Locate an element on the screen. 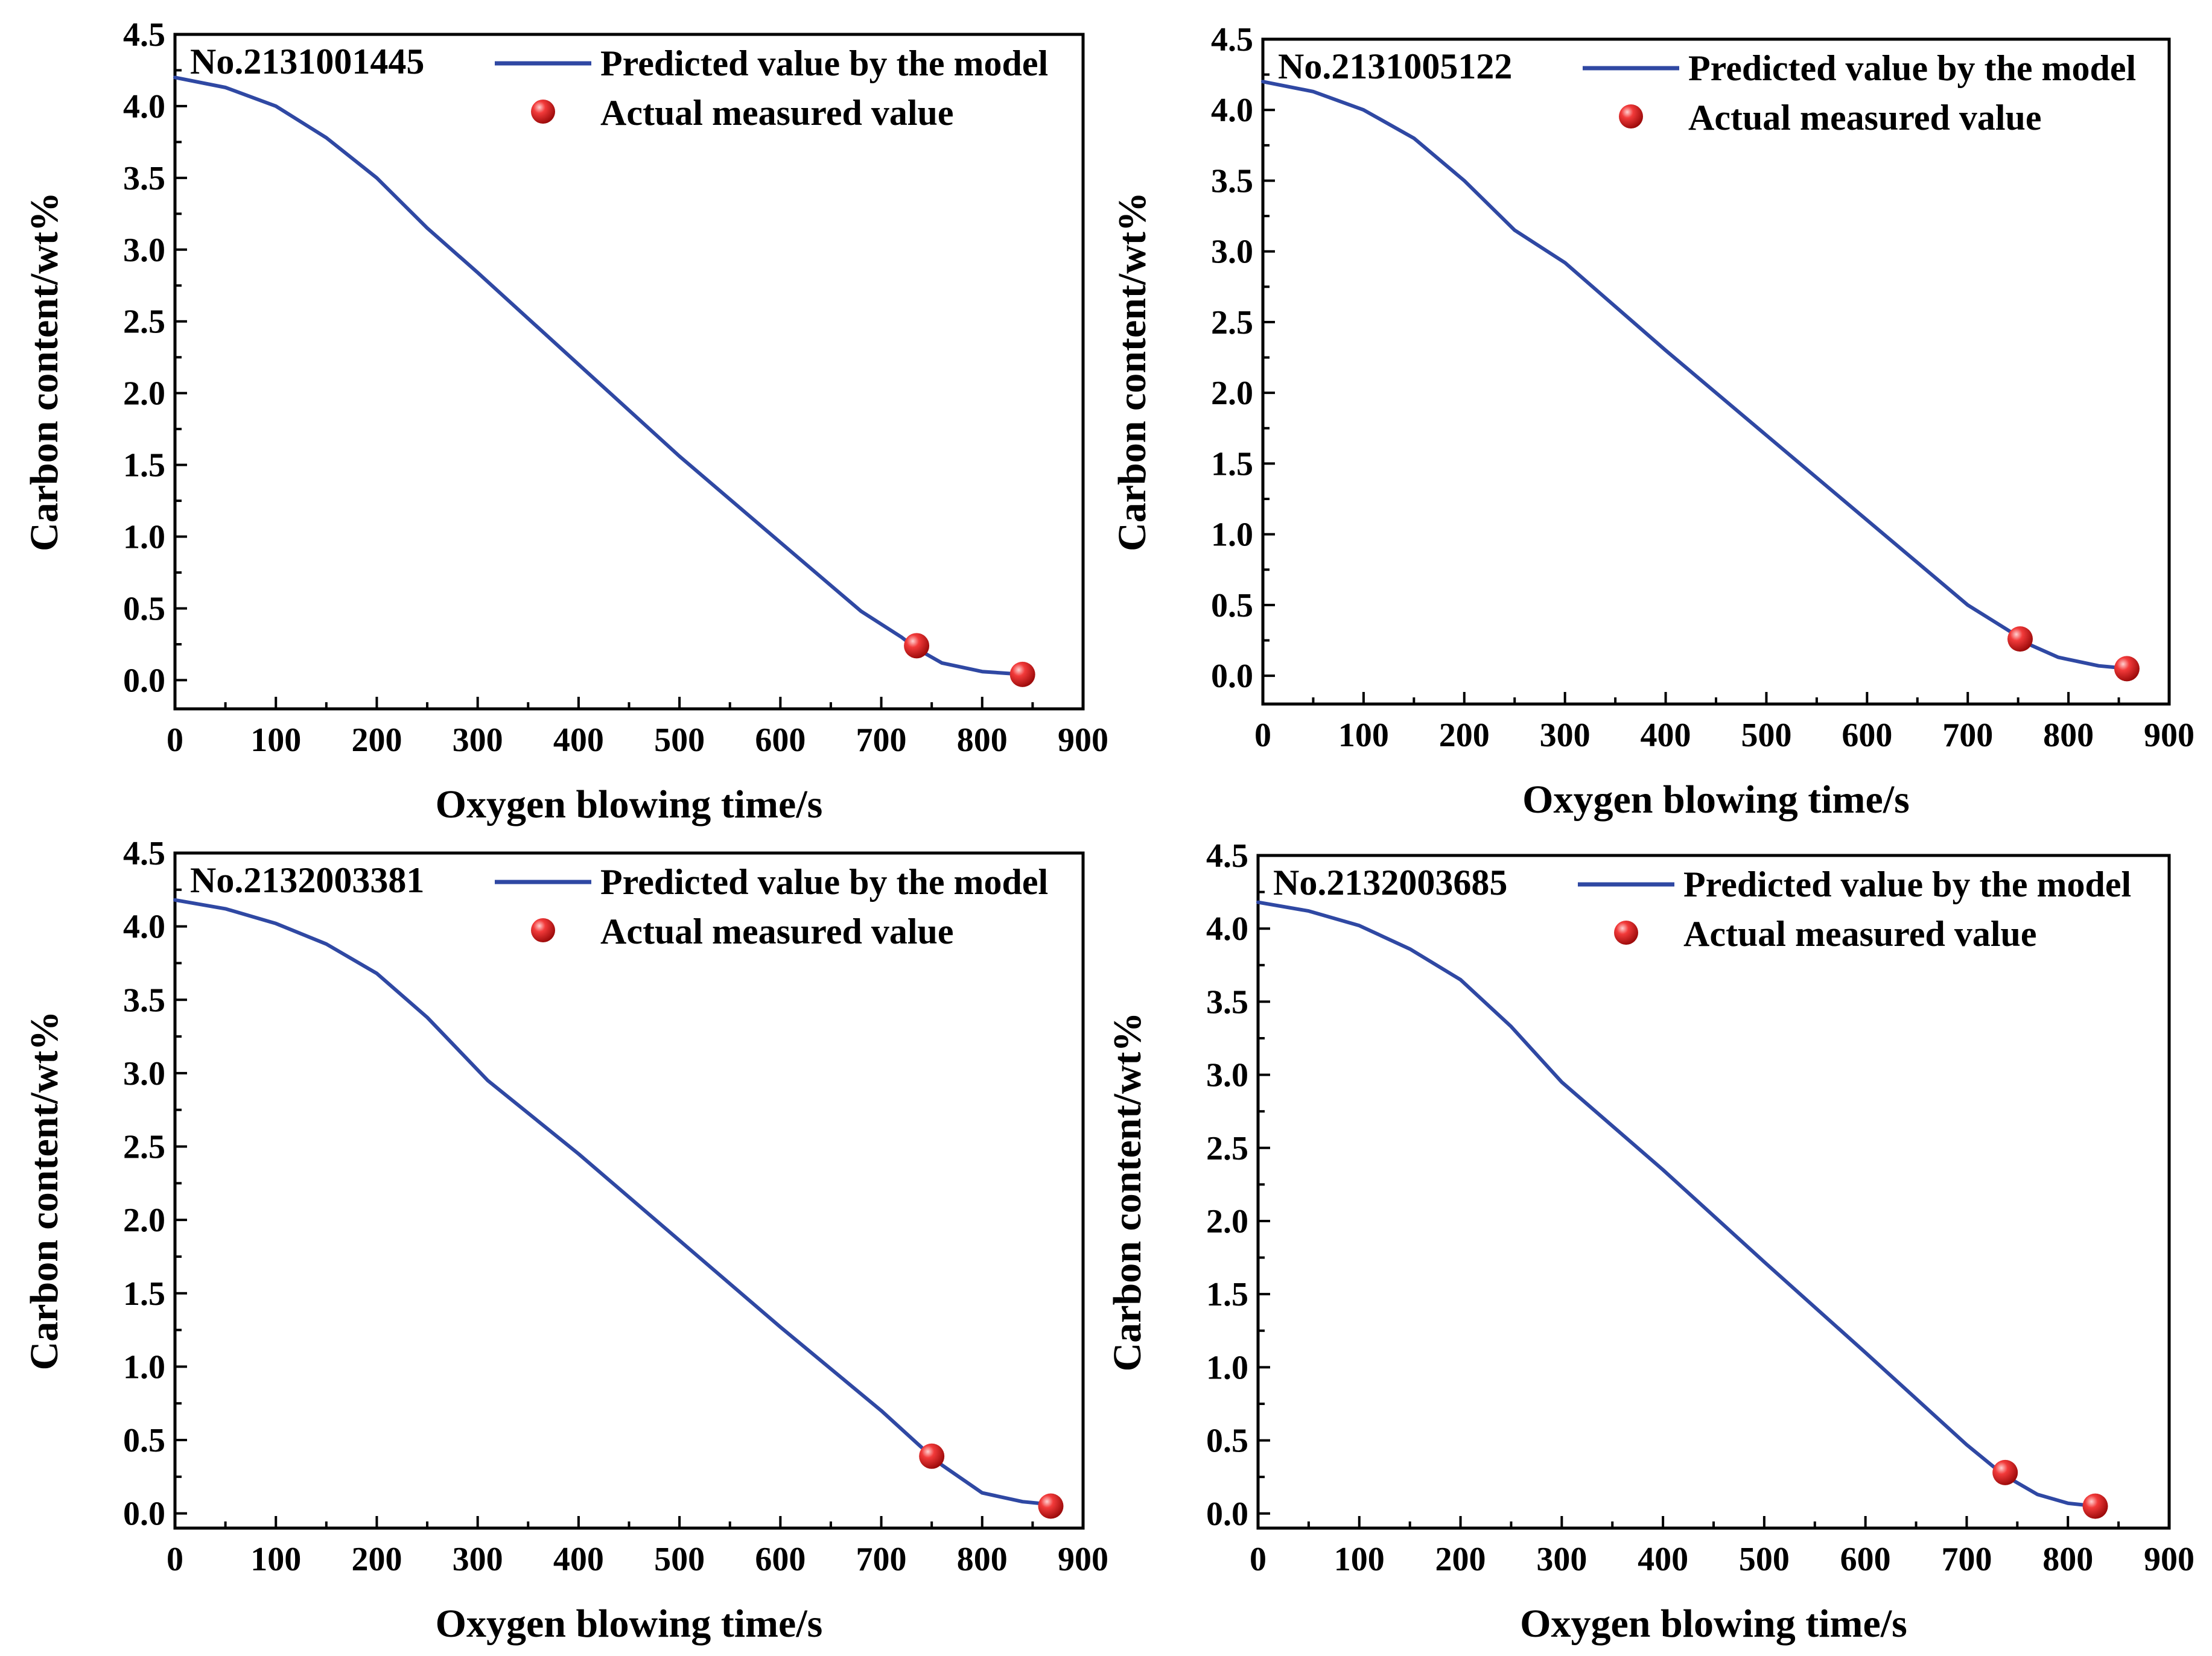 The width and height of the screenshot is (2212, 1656). sample-label: No.2131005122 is located at coordinates (1395, 66).